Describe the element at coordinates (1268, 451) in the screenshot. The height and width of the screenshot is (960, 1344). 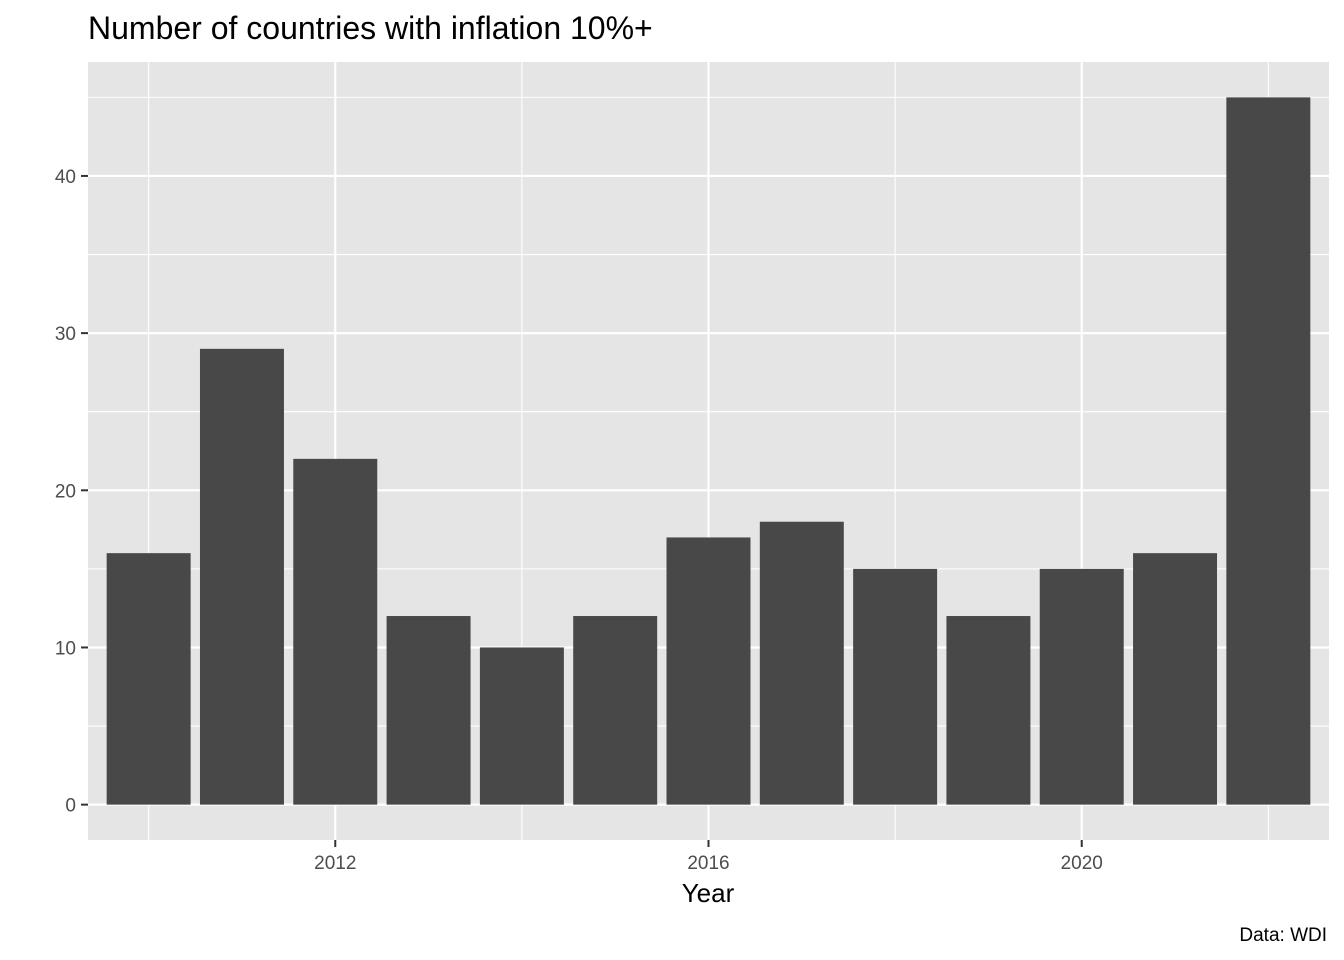
I see `bar-2022` at that location.